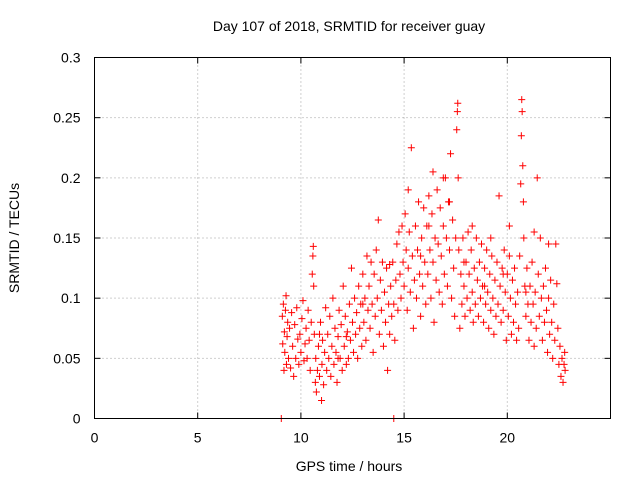 The width and height of the screenshot is (640, 480). Describe the element at coordinates (508, 438) in the screenshot. I see `x-tick-label: 20` at that location.